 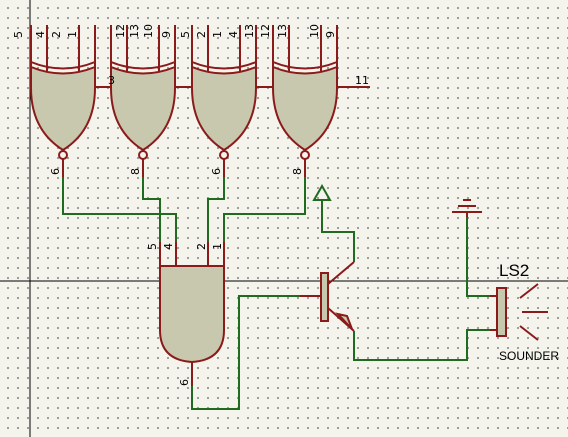 What do you see at coordinates (120, 31) in the screenshot?
I see `gate2-pin-a: 12` at bounding box center [120, 31].